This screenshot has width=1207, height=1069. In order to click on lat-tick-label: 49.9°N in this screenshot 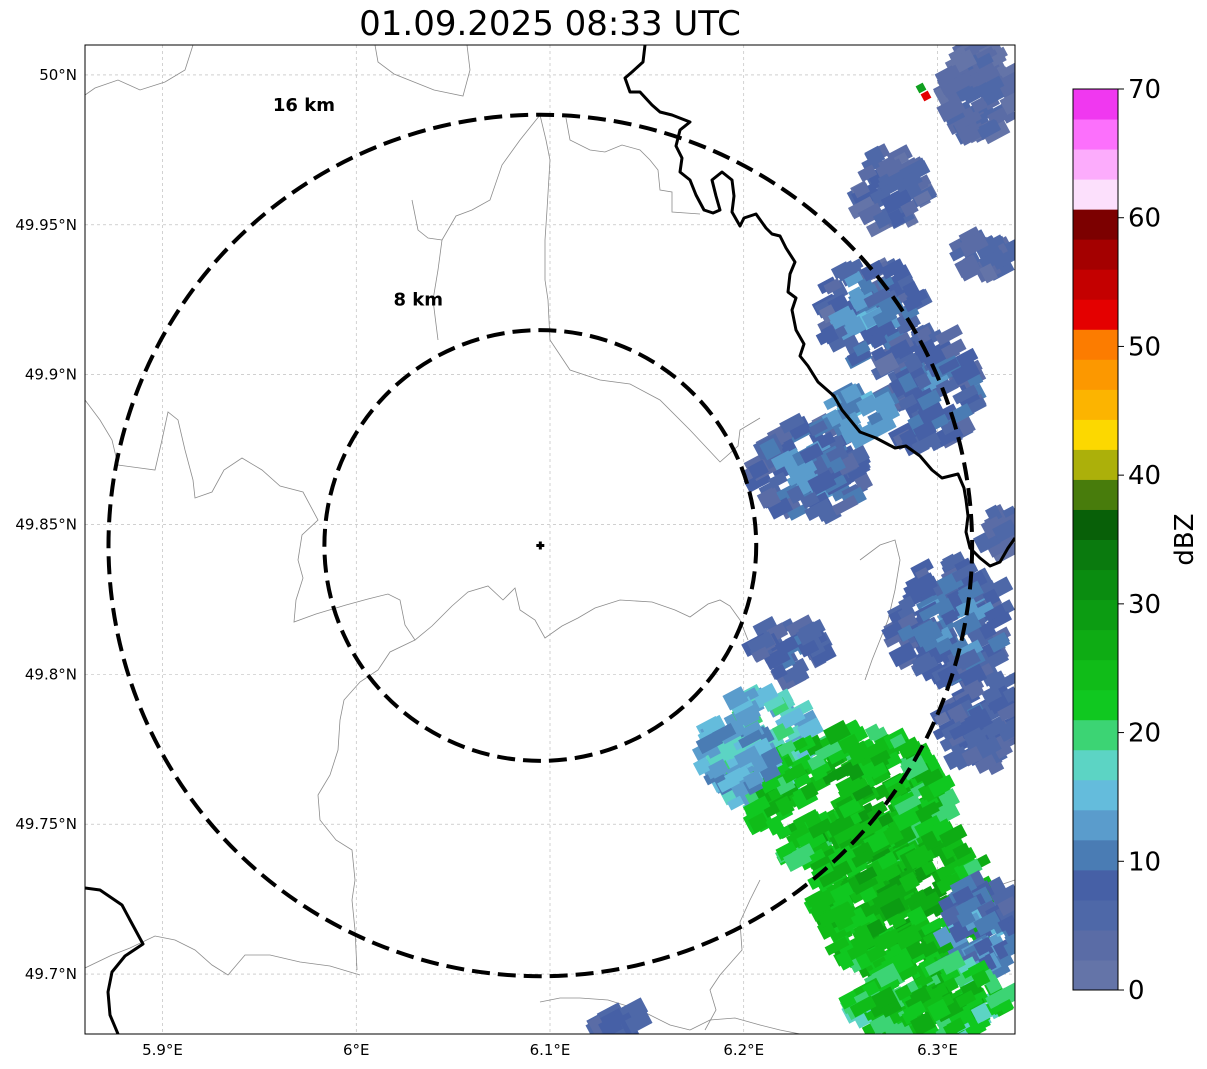, I will do `click(51, 375)`.